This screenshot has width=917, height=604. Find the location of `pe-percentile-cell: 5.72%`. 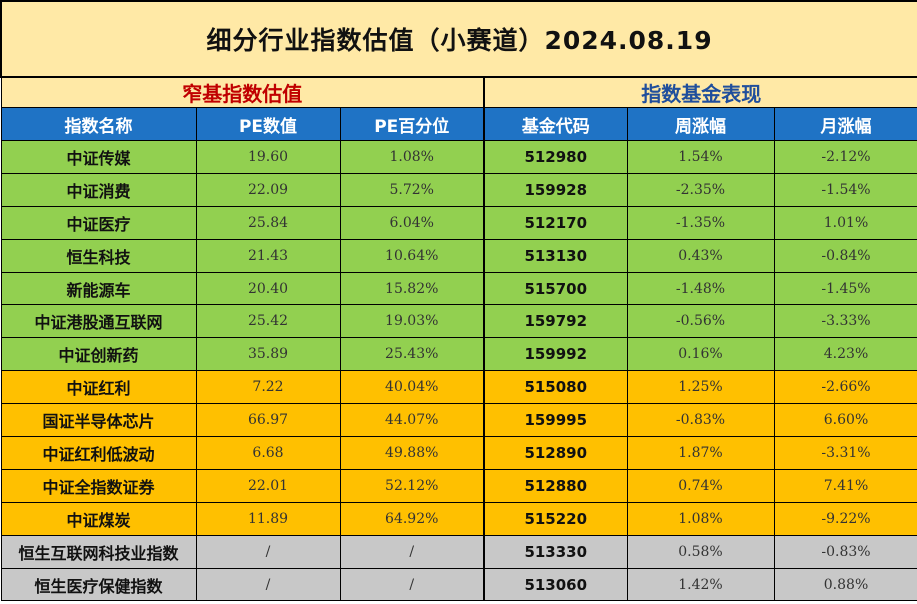

pe-percentile-cell: 5.72% is located at coordinates (412, 189).